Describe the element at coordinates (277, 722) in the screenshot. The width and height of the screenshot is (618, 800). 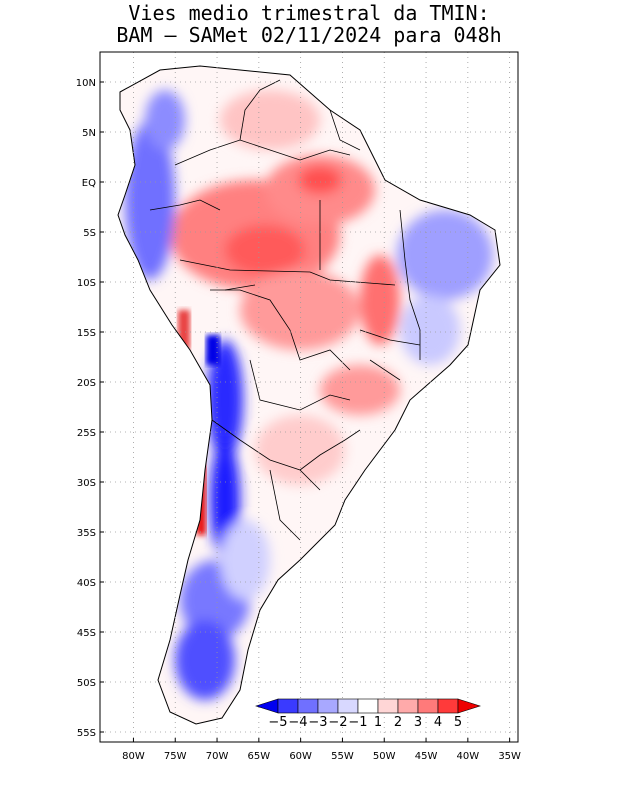
I see `colorbar-label: −5` at that location.